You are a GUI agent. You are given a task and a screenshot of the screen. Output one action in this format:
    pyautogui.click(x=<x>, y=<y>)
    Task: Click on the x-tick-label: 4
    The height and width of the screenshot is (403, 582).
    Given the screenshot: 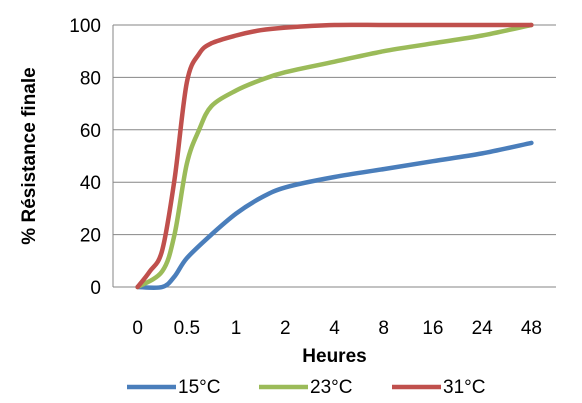 What is the action you would take?
    pyautogui.click(x=334, y=328)
    